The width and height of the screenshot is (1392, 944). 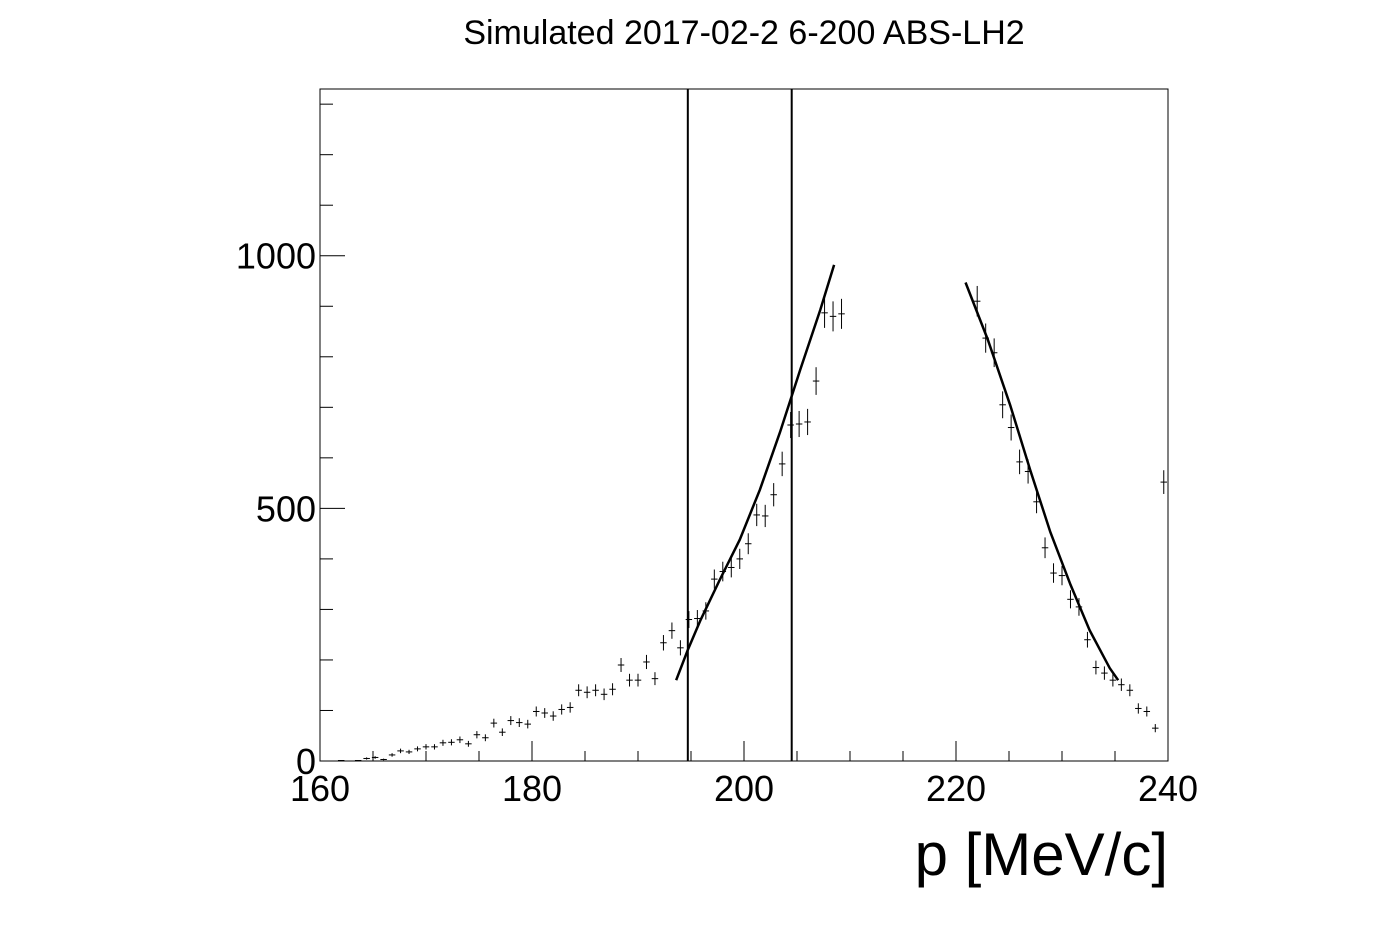 What do you see at coordinates (306, 761) in the screenshot?
I see `y-tick-label: 0` at bounding box center [306, 761].